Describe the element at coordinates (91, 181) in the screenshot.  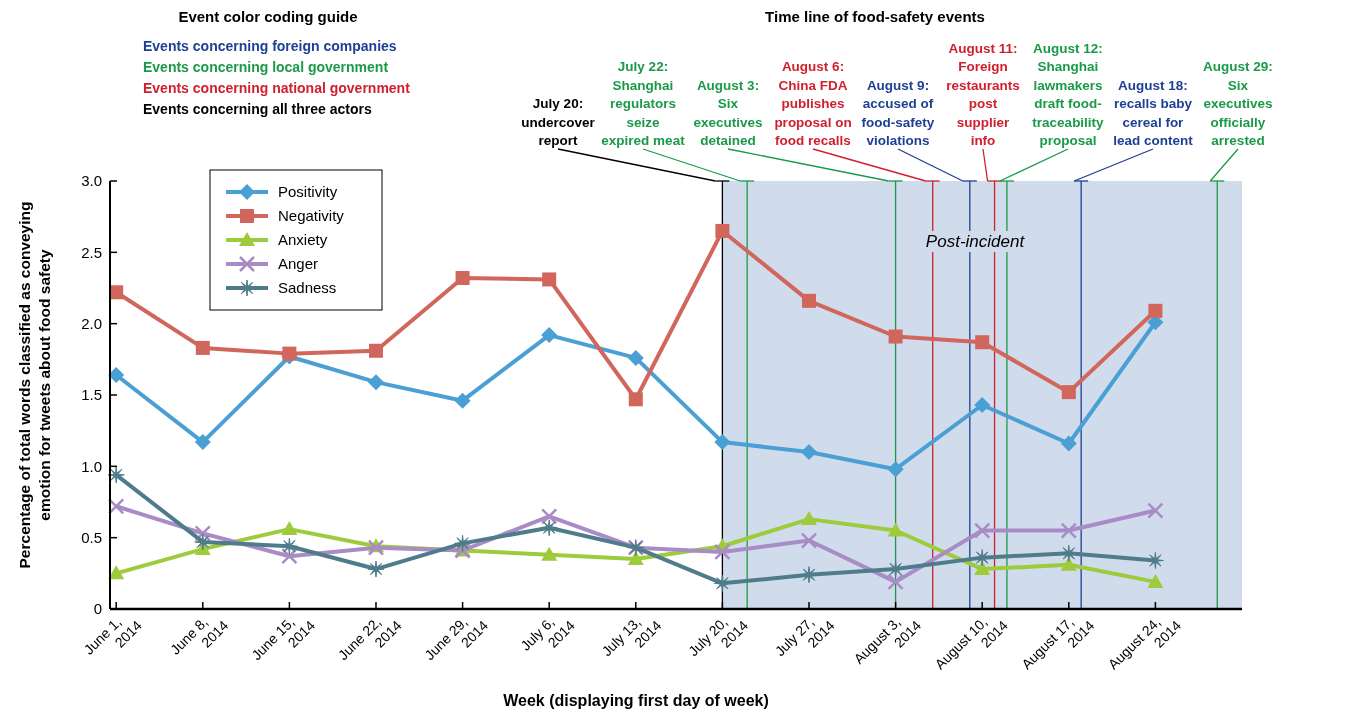
I see `y-tick-label: 3.0` at that location.